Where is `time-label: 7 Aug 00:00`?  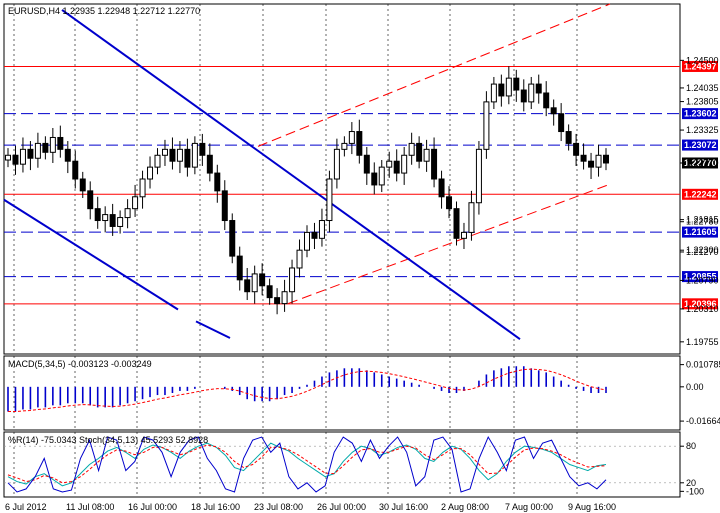
time-label: 7 Aug 00:00 is located at coordinates (529, 507).